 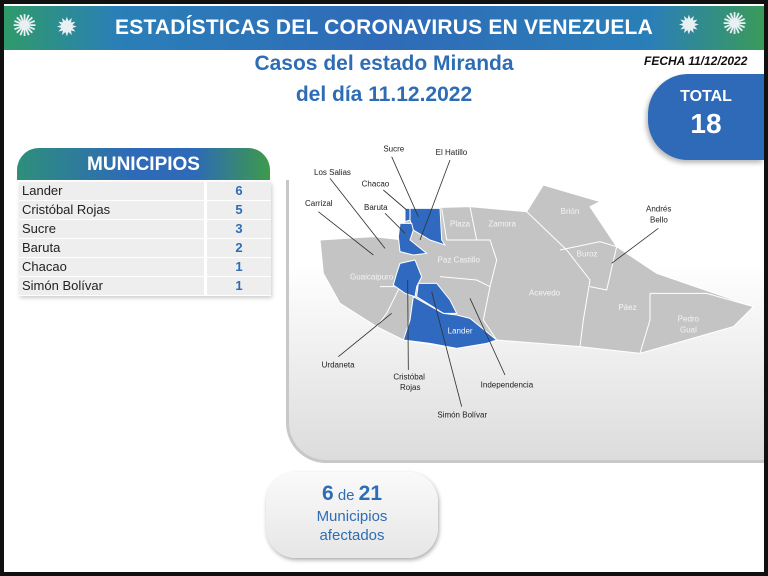 What do you see at coordinates (627, 307) in the screenshot?
I see `label-paez: Páez` at bounding box center [627, 307].